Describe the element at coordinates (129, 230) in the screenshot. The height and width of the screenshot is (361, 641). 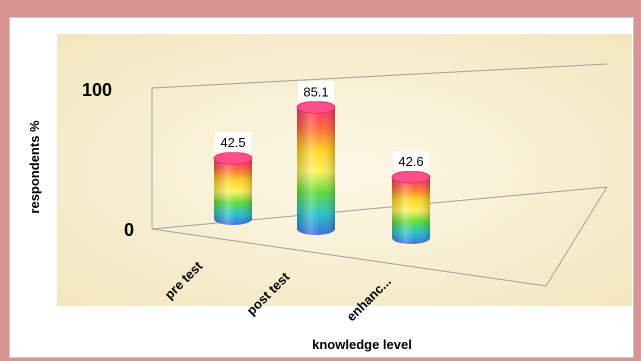
I see `y-tick-min: 0` at that location.